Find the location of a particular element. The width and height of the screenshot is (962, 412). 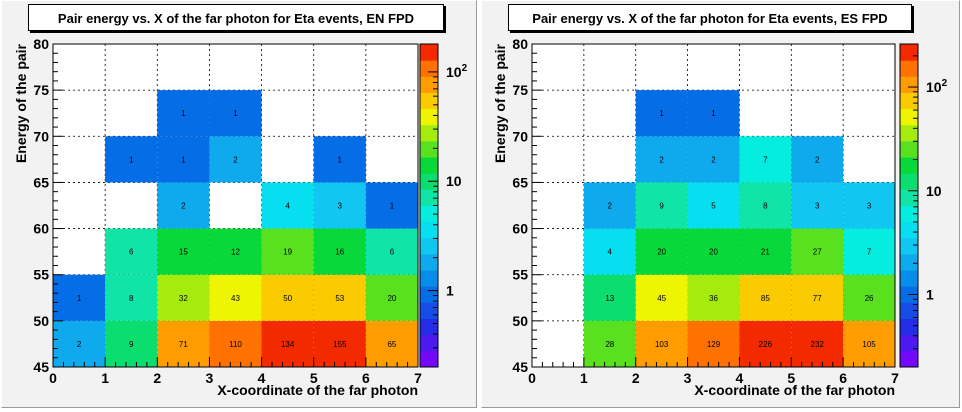

x-tick-label: 7 is located at coordinates (895, 378).